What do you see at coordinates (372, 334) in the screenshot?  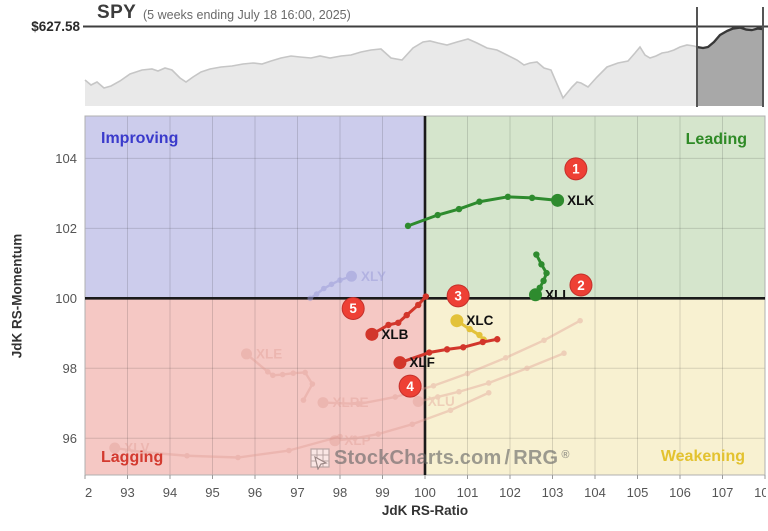 I see `symbol-dot-XLB` at bounding box center [372, 334].